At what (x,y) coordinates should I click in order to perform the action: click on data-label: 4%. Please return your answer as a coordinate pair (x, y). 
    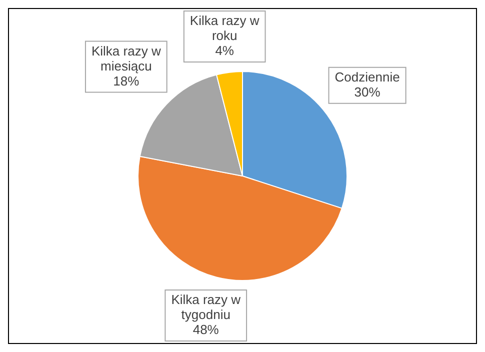
    Looking at the image, I should click on (224, 50).